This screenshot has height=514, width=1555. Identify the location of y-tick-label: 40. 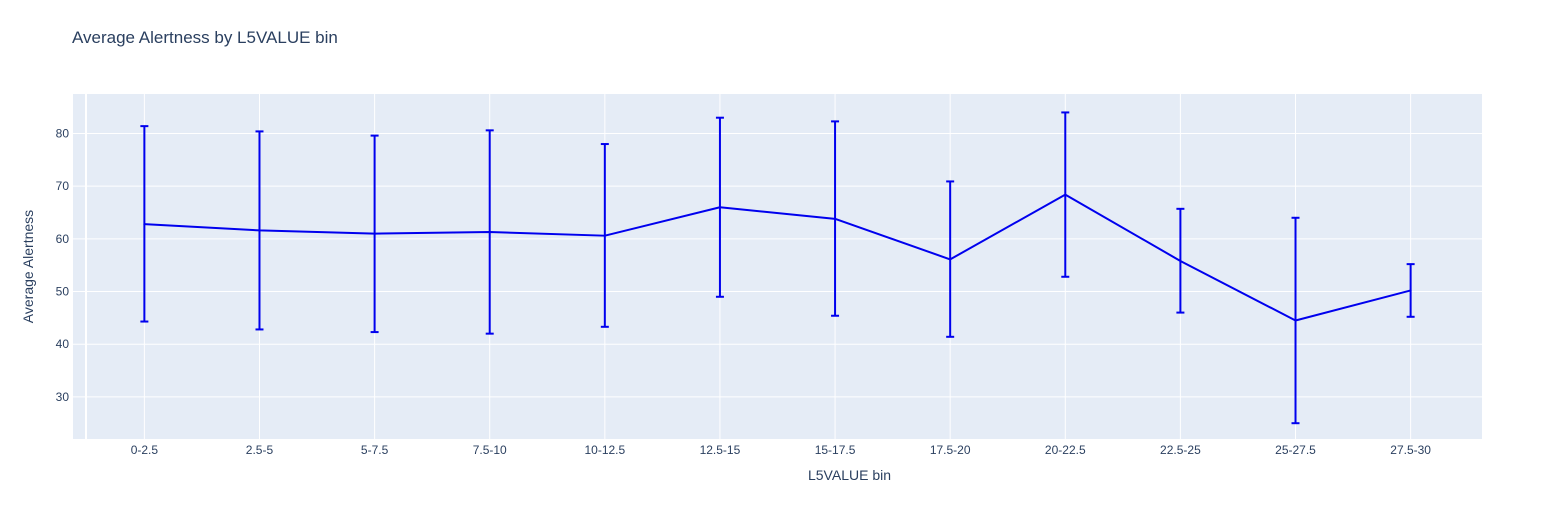
(63, 344).